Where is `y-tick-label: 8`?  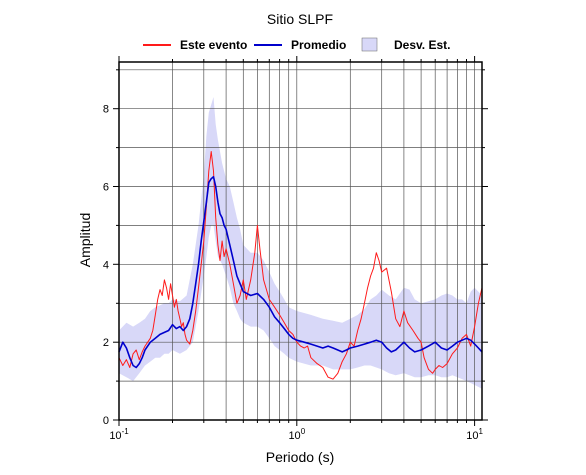 y-tick-label: 8 is located at coordinates (106, 110).